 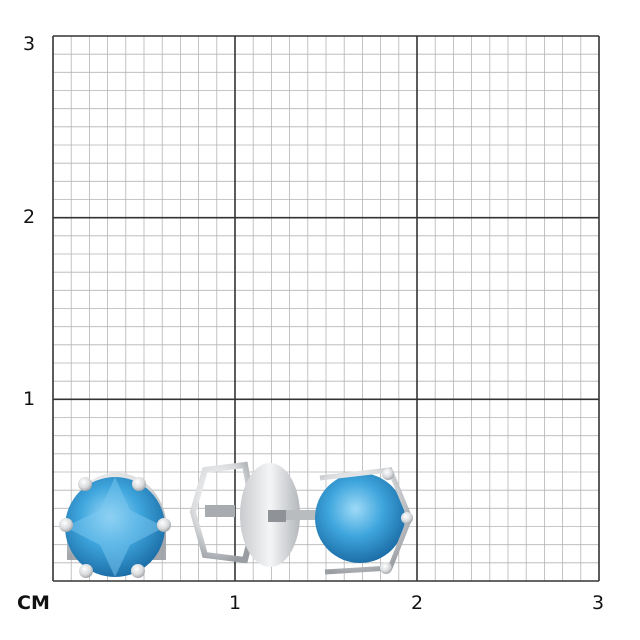 What do you see at coordinates (598, 603) in the screenshot?
I see `x-tick-3: 3` at bounding box center [598, 603].